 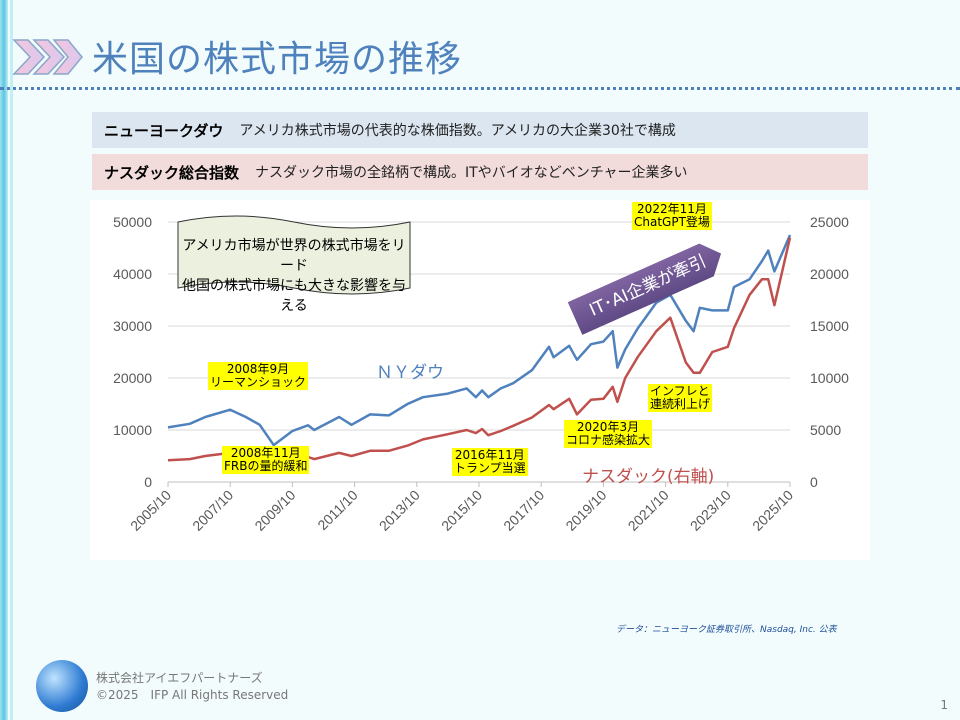 I want to click on y-left-tick: 30000, so click(x=132, y=326).